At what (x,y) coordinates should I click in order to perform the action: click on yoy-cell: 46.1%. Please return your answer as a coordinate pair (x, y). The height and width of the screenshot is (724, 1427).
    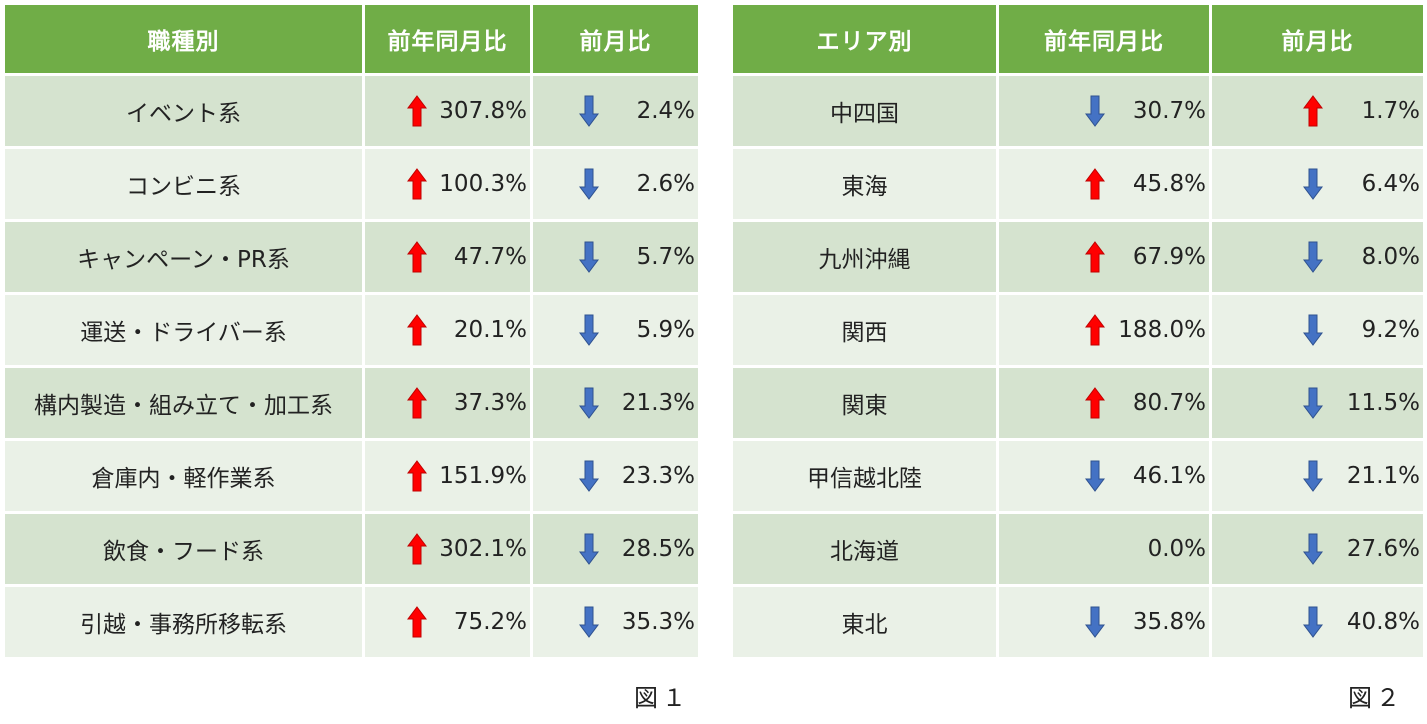
    Looking at the image, I should click on (1104, 476).